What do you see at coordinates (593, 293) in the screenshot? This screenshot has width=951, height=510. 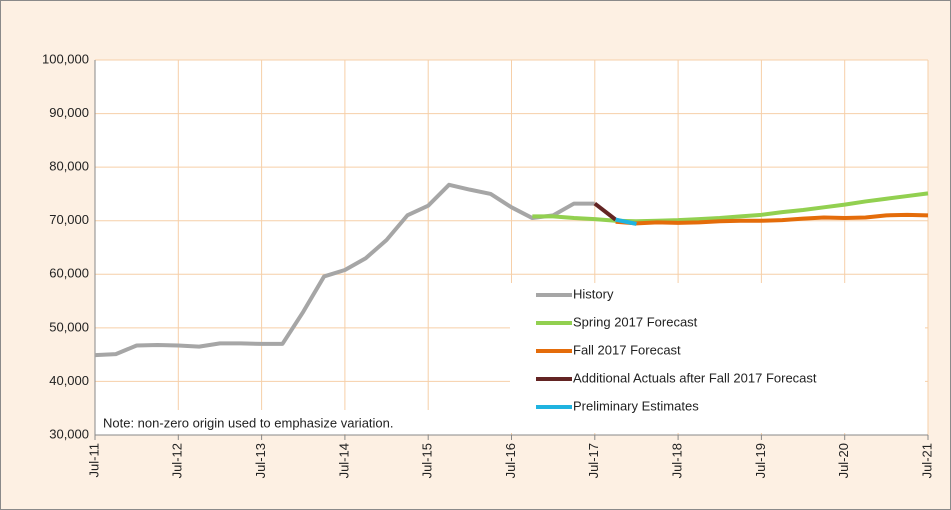 I see `legend-label: History` at bounding box center [593, 293].